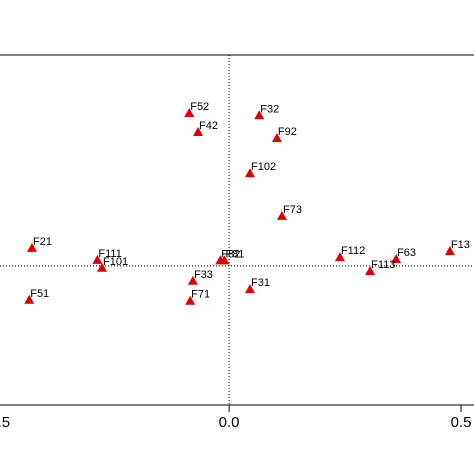  I want to click on point-label: F31, so click(260, 283).